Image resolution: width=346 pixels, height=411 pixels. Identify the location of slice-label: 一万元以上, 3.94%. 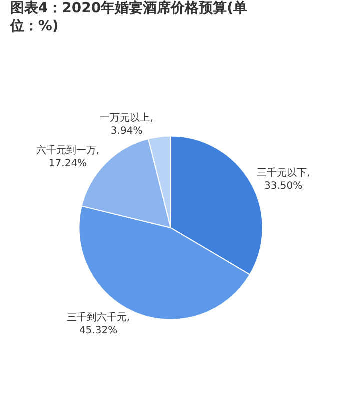
(127, 125).